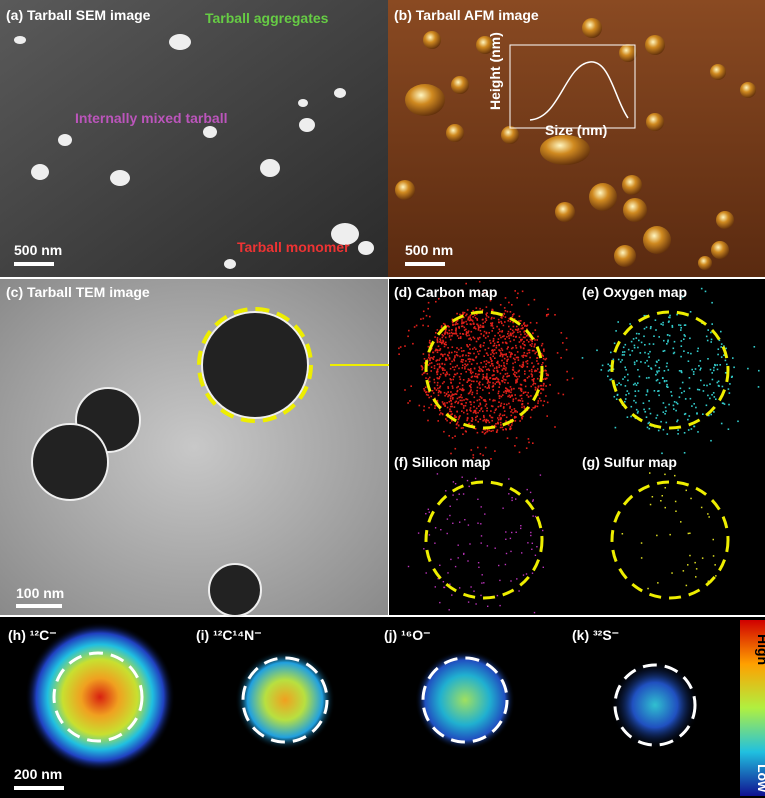 This screenshot has width=765, height=798. I want to click on annotation: Tarball monomer, so click(293, 247).